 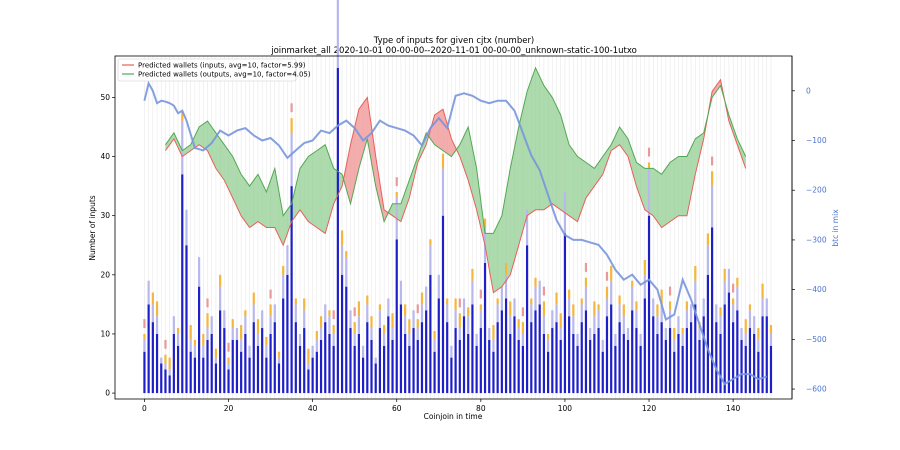 I want to click on y2-tick-label: −100, so click(x=816, y=140).